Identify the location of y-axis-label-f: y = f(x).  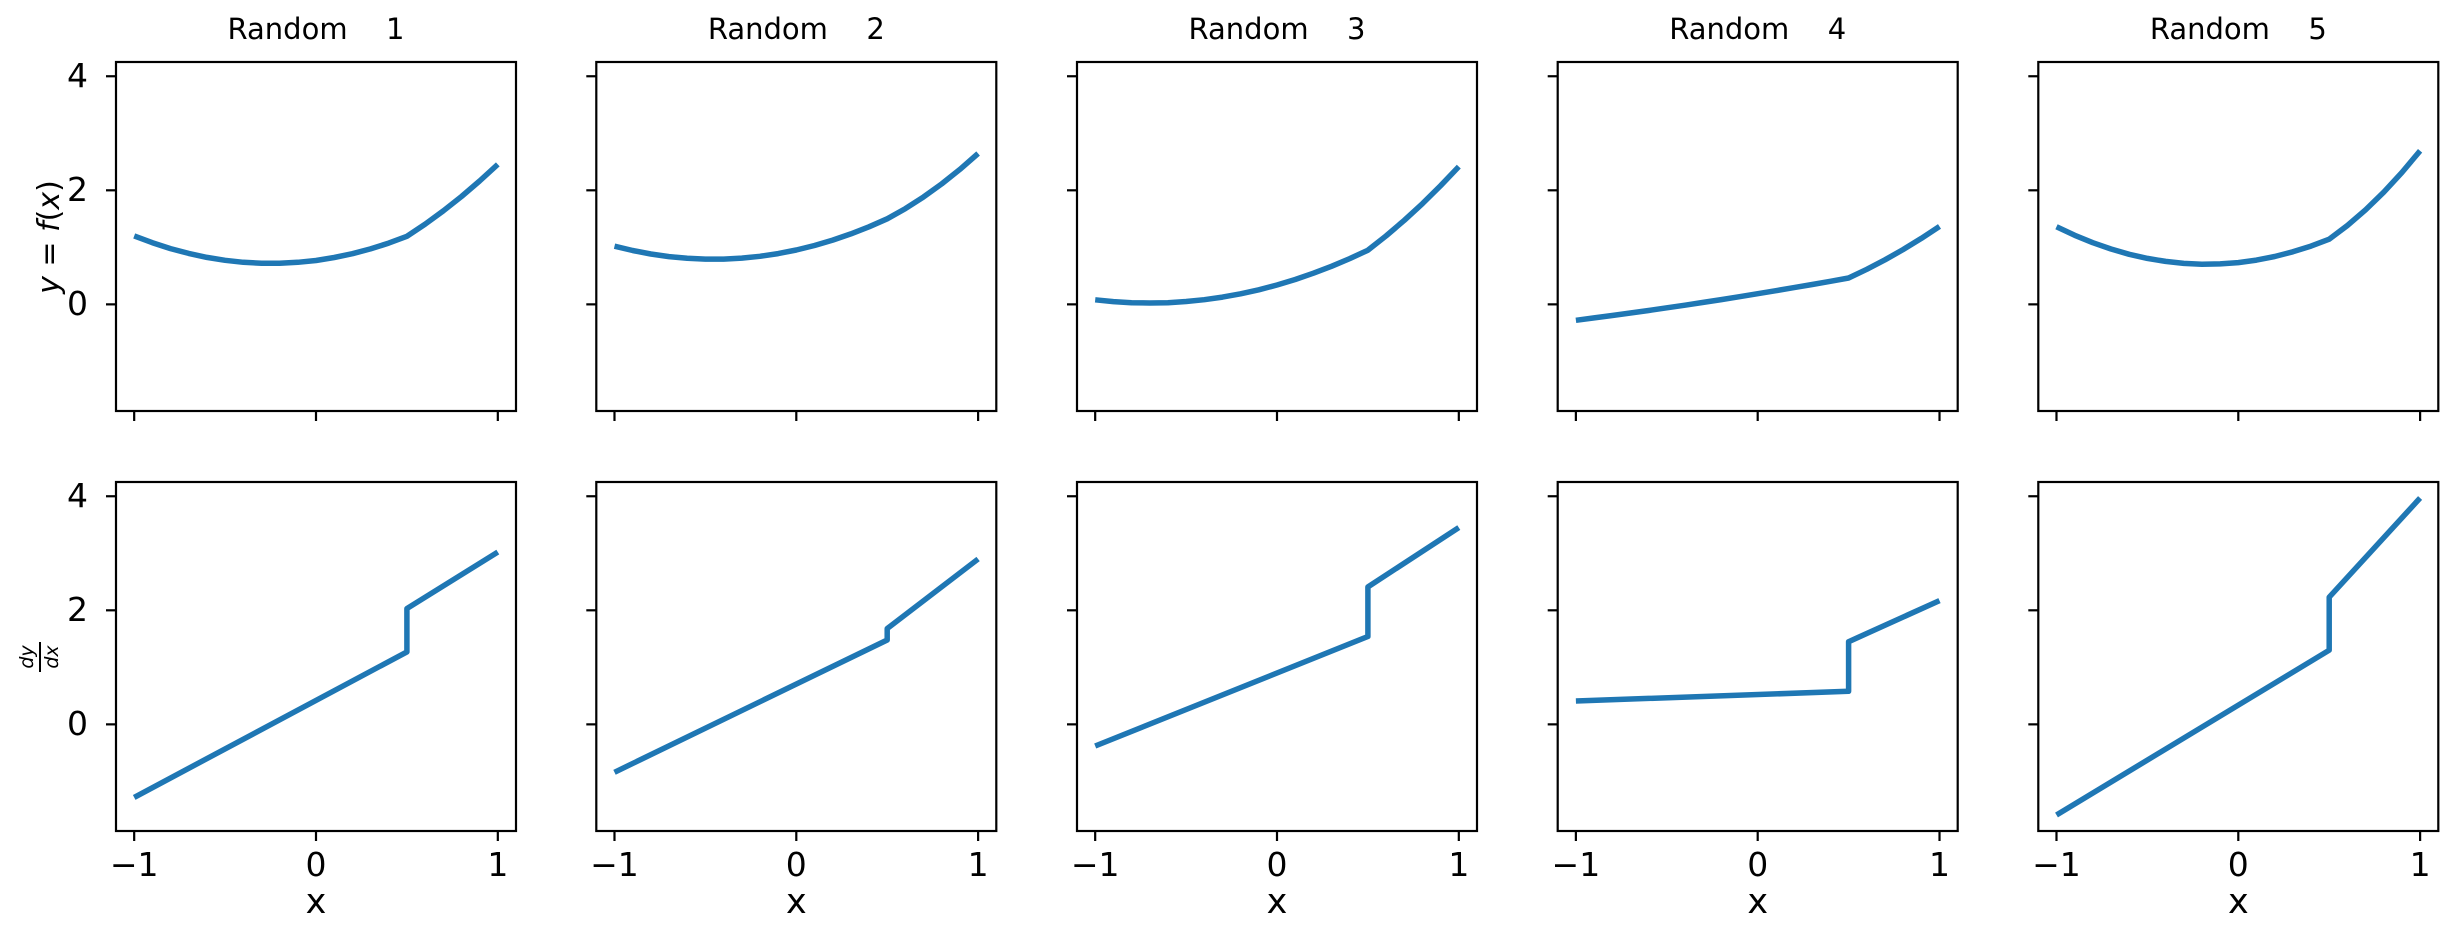
(49, 236).